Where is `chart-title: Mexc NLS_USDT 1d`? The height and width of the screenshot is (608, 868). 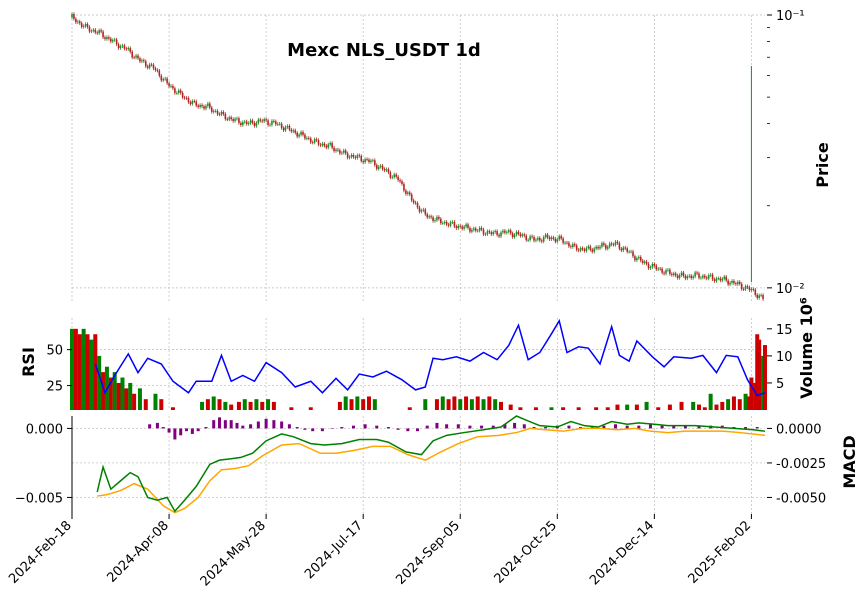
chart-title: Mexc NLS_USDT 1d is located at coordinates (384, 50).